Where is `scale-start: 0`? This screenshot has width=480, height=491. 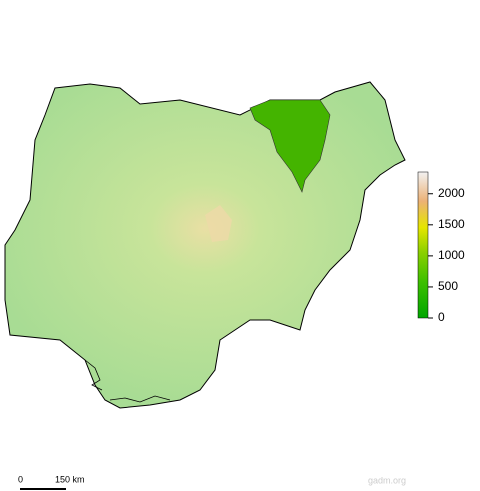
scale-start: 0 is located at coordinates (20, 479).